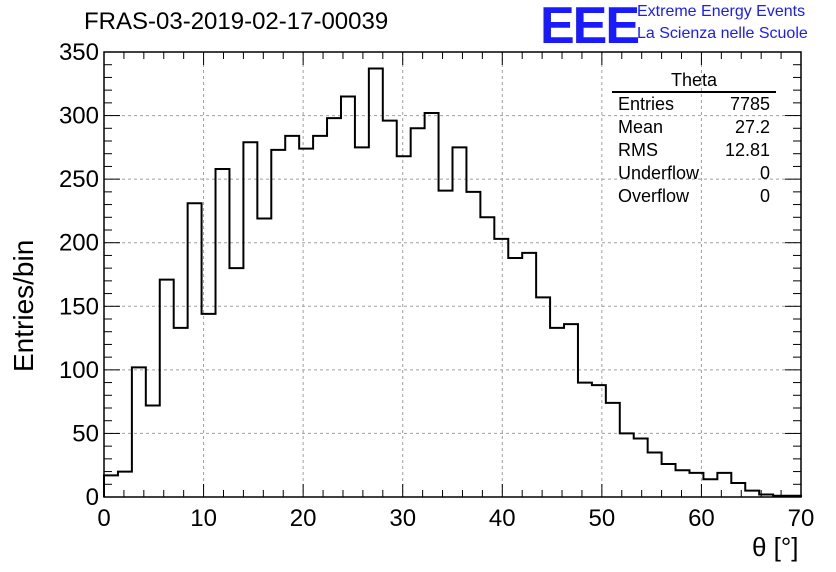 The width and height of the screenshot is (836, 572). Describe the element at coordinates (203, 518) in the screenshot. I see `x-tick-label: 10` at that location.